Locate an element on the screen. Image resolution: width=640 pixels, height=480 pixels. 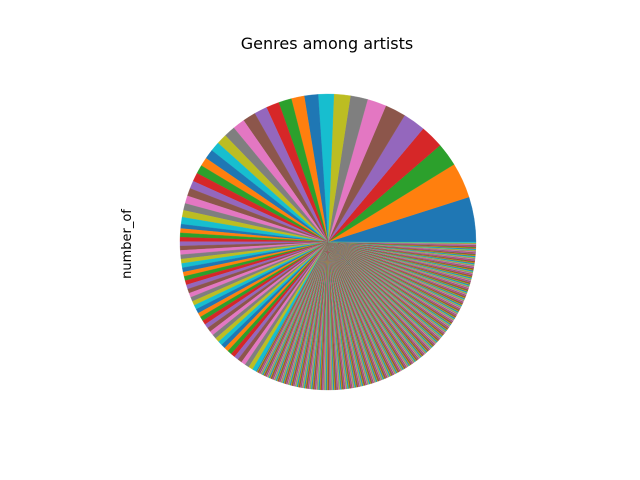
y-axis-label: number_of is located at coordinates (127, 244).